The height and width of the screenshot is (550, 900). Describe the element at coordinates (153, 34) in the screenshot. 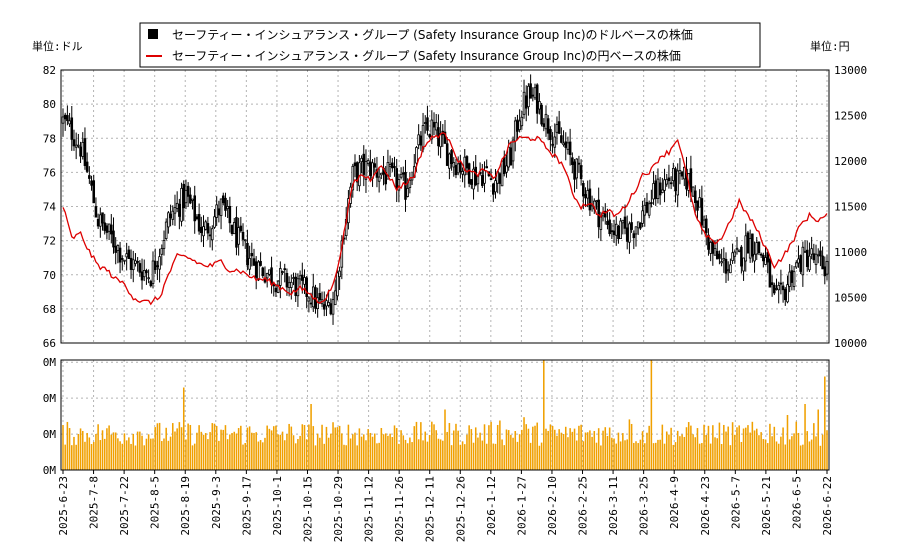

I see `legend-candle-swatch` at that location.